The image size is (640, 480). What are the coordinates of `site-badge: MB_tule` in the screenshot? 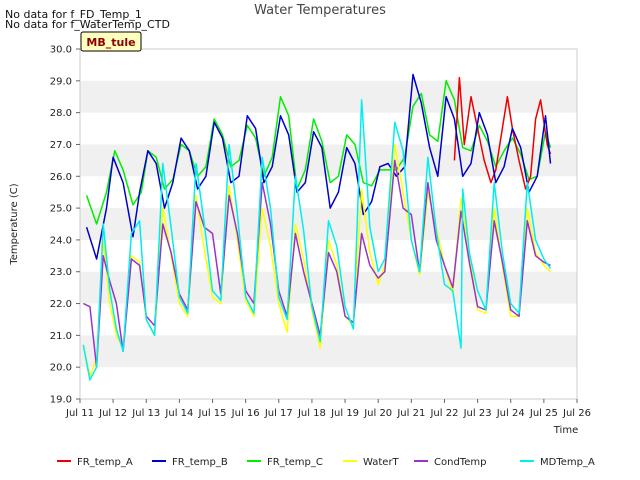 It's located at (111, 41).